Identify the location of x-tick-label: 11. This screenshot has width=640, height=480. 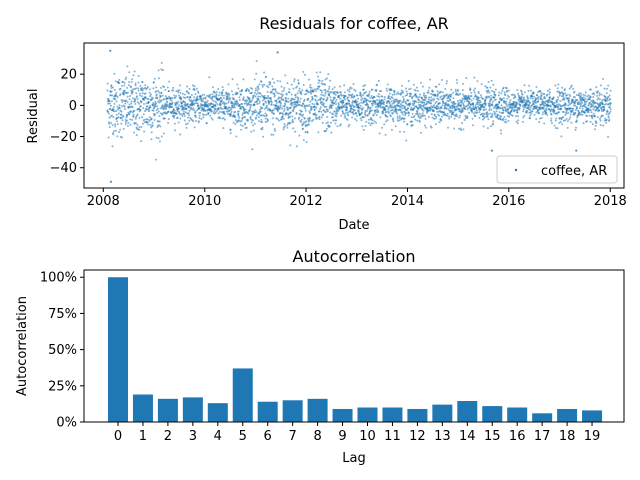
(392, 436).